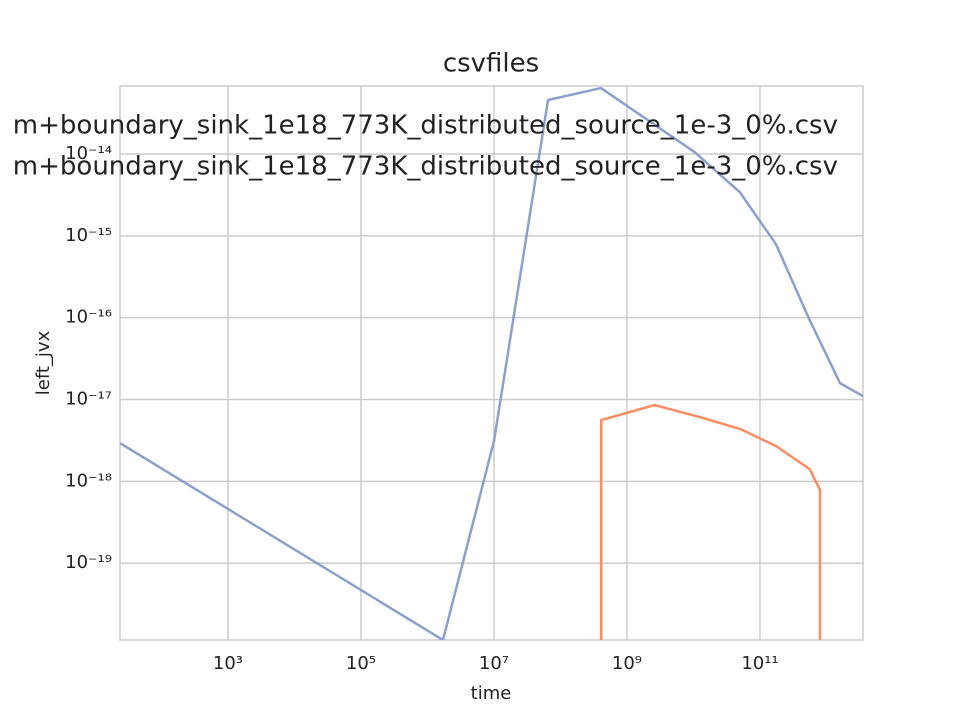 Image resolution: width=960 pixels, height=720 pixels. Describe the element at coordinates (627, 663) in the screenshot. I see `x-tick-label: 10⁹` at that location.